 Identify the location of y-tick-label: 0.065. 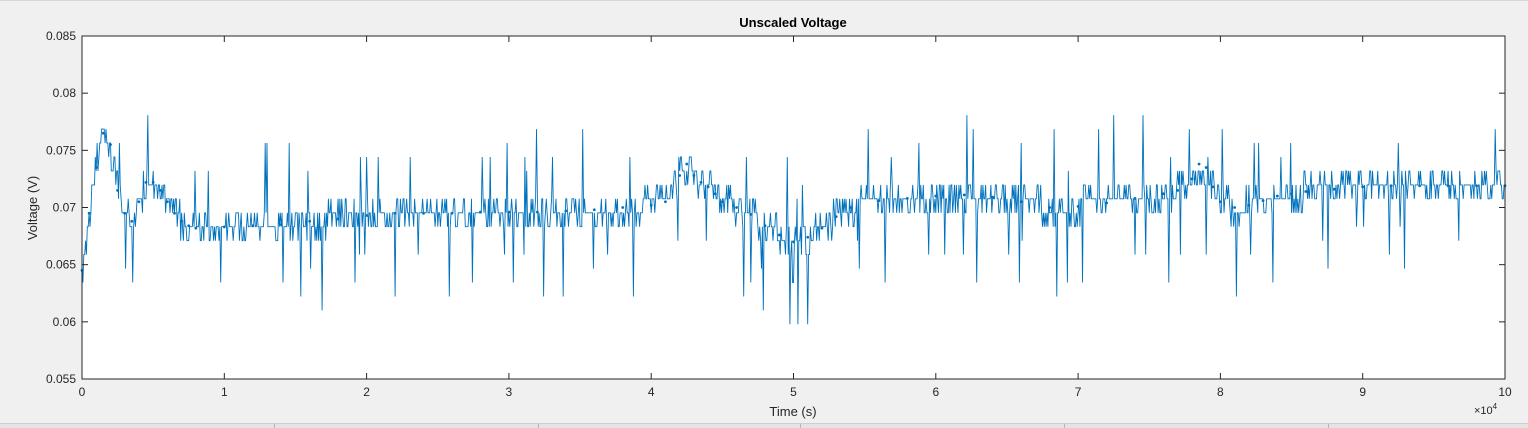
(61, 265).